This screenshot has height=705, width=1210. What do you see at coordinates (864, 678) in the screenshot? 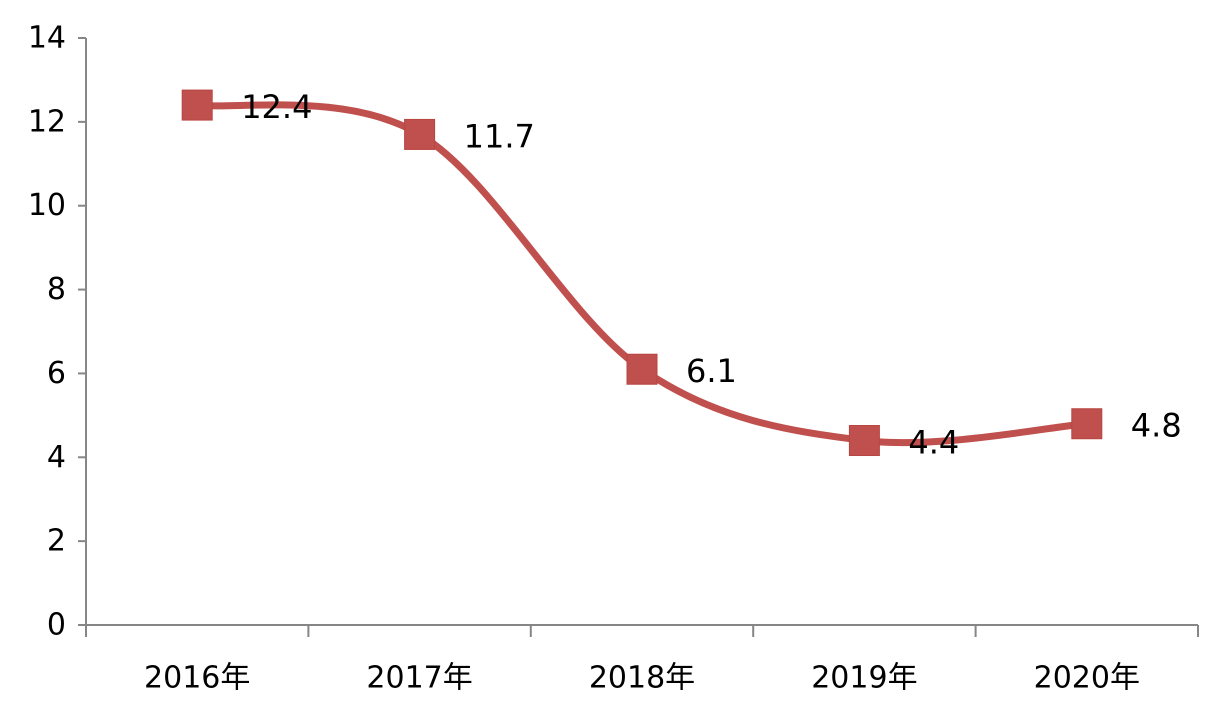
I see `x-tick-label: 2019年` at bounding box center [864, 678].